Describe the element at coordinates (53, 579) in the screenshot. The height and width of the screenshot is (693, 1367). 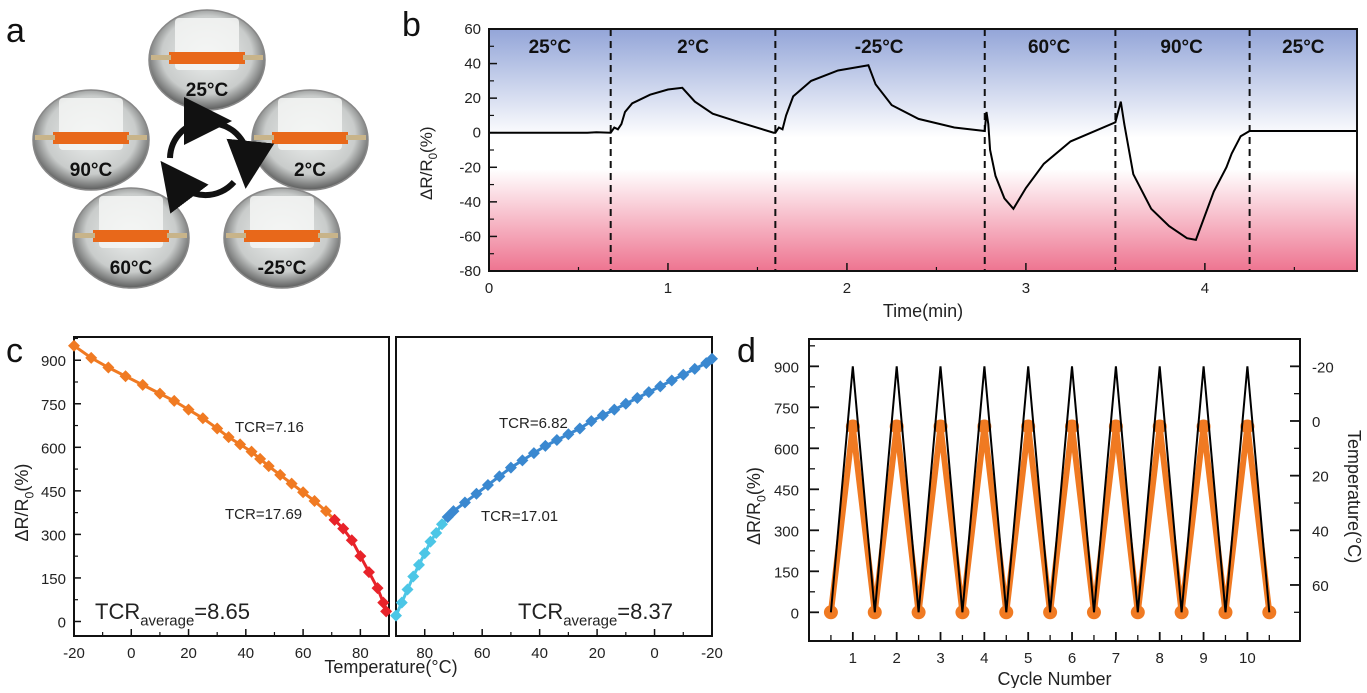
I see `y-tick-label: 150` at that location.